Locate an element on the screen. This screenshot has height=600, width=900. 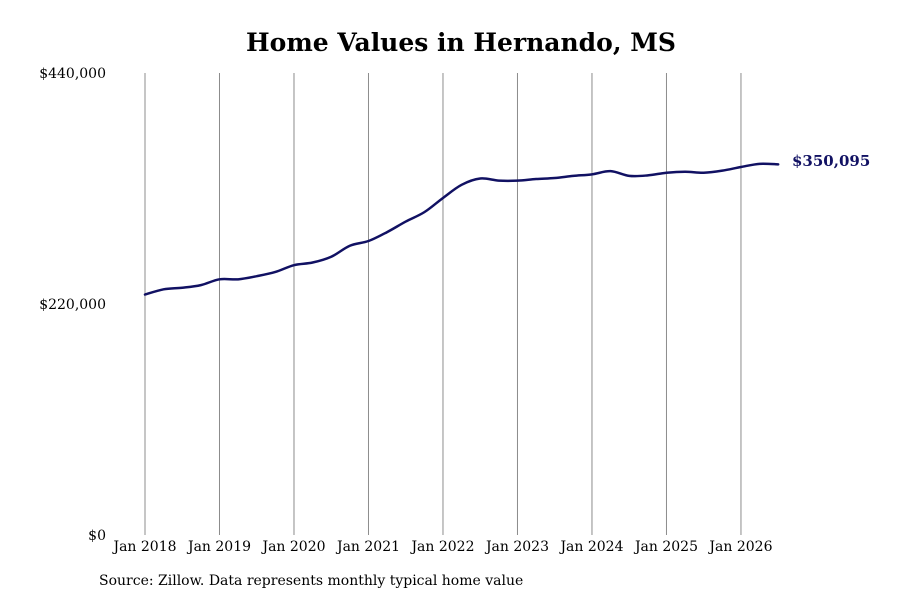
chart-title: Home Values in Hernando, MS is located at coordinates (461, 42).